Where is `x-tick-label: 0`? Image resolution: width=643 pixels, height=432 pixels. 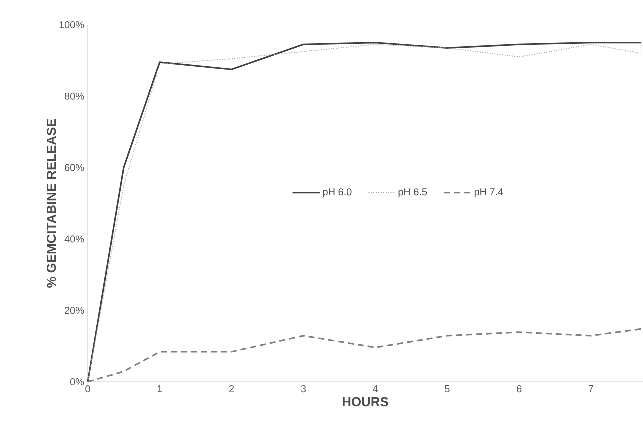 x-tick-label: 0 is located at coordinates (88, 389).